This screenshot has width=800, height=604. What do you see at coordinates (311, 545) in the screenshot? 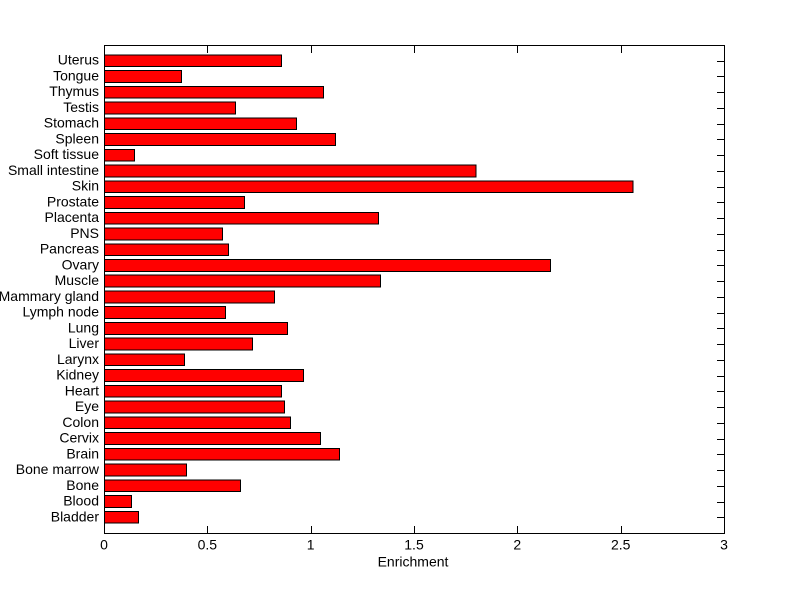
I see `svg-text: 1` at bounding box center [311, 545].